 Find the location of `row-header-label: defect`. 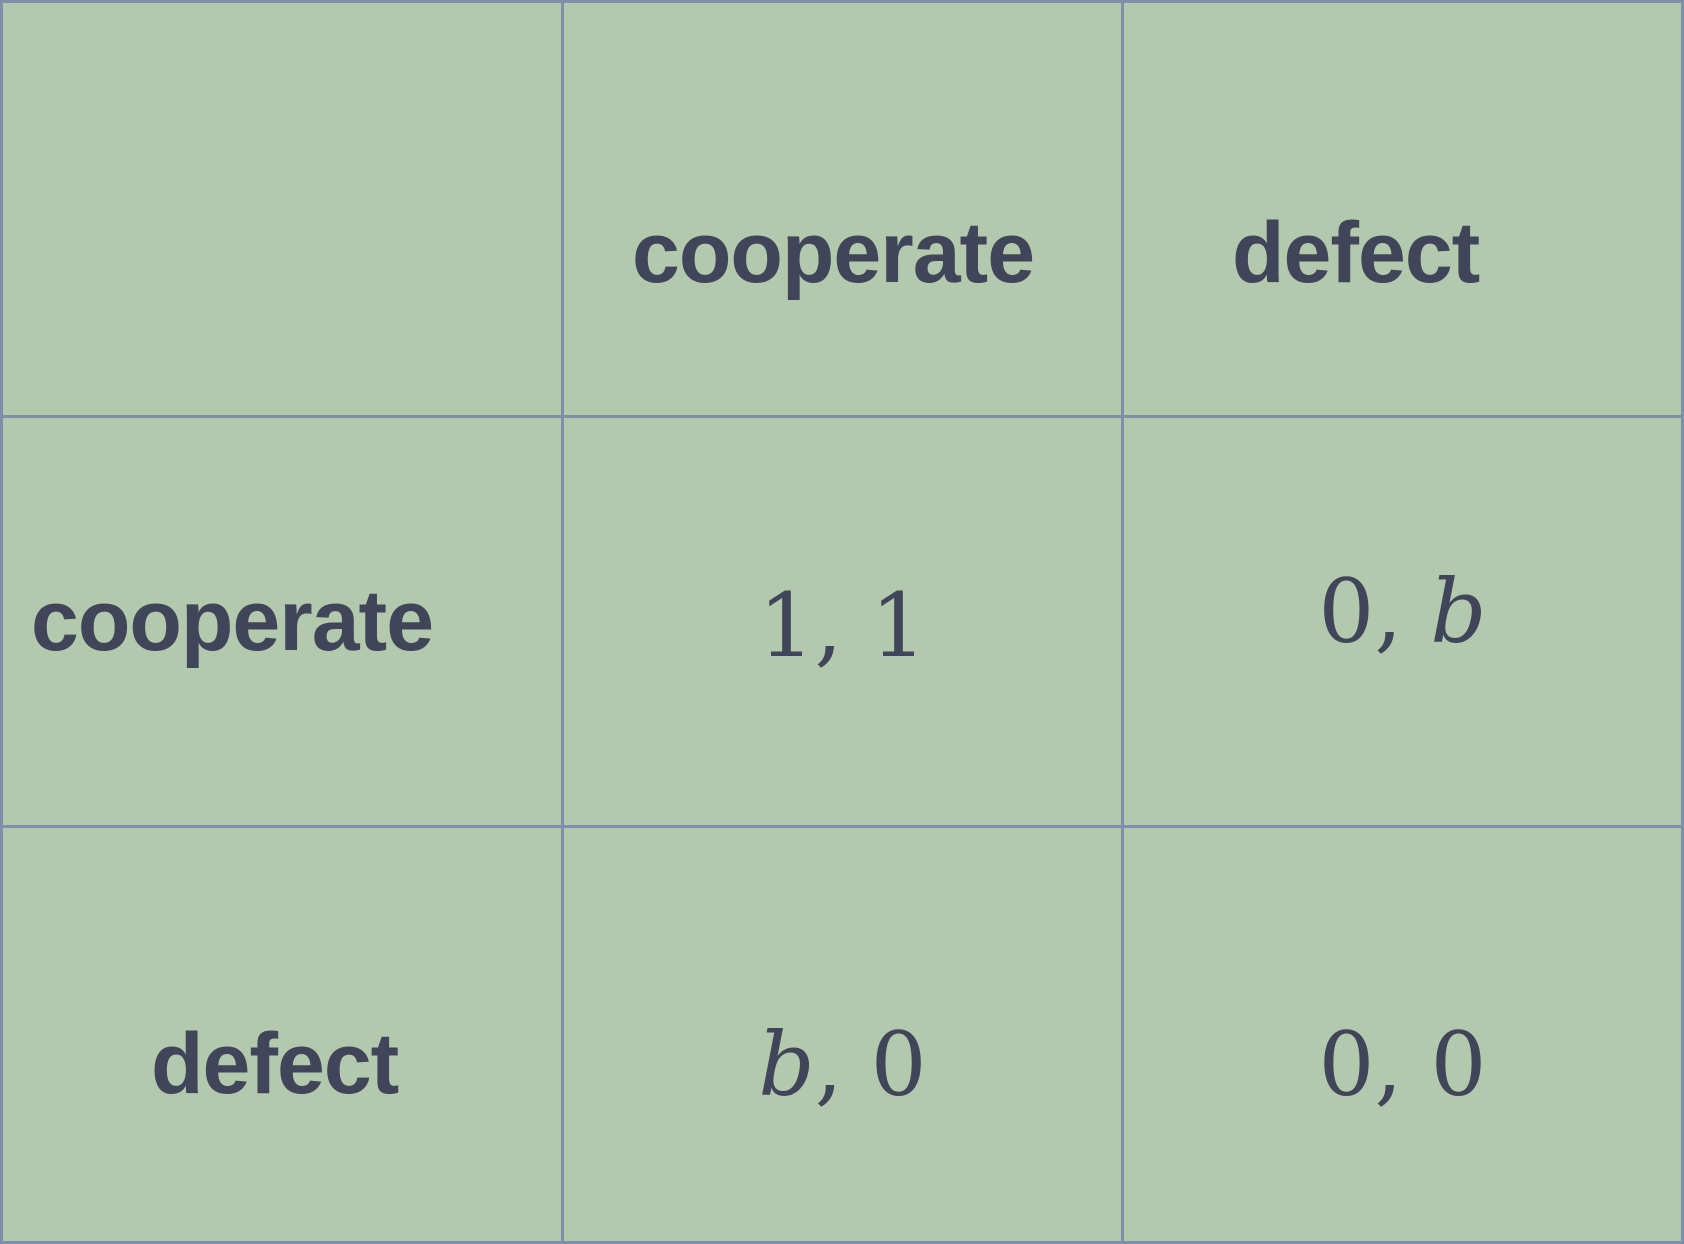

row-header-label: defect is located at coordinates (275, 1064).